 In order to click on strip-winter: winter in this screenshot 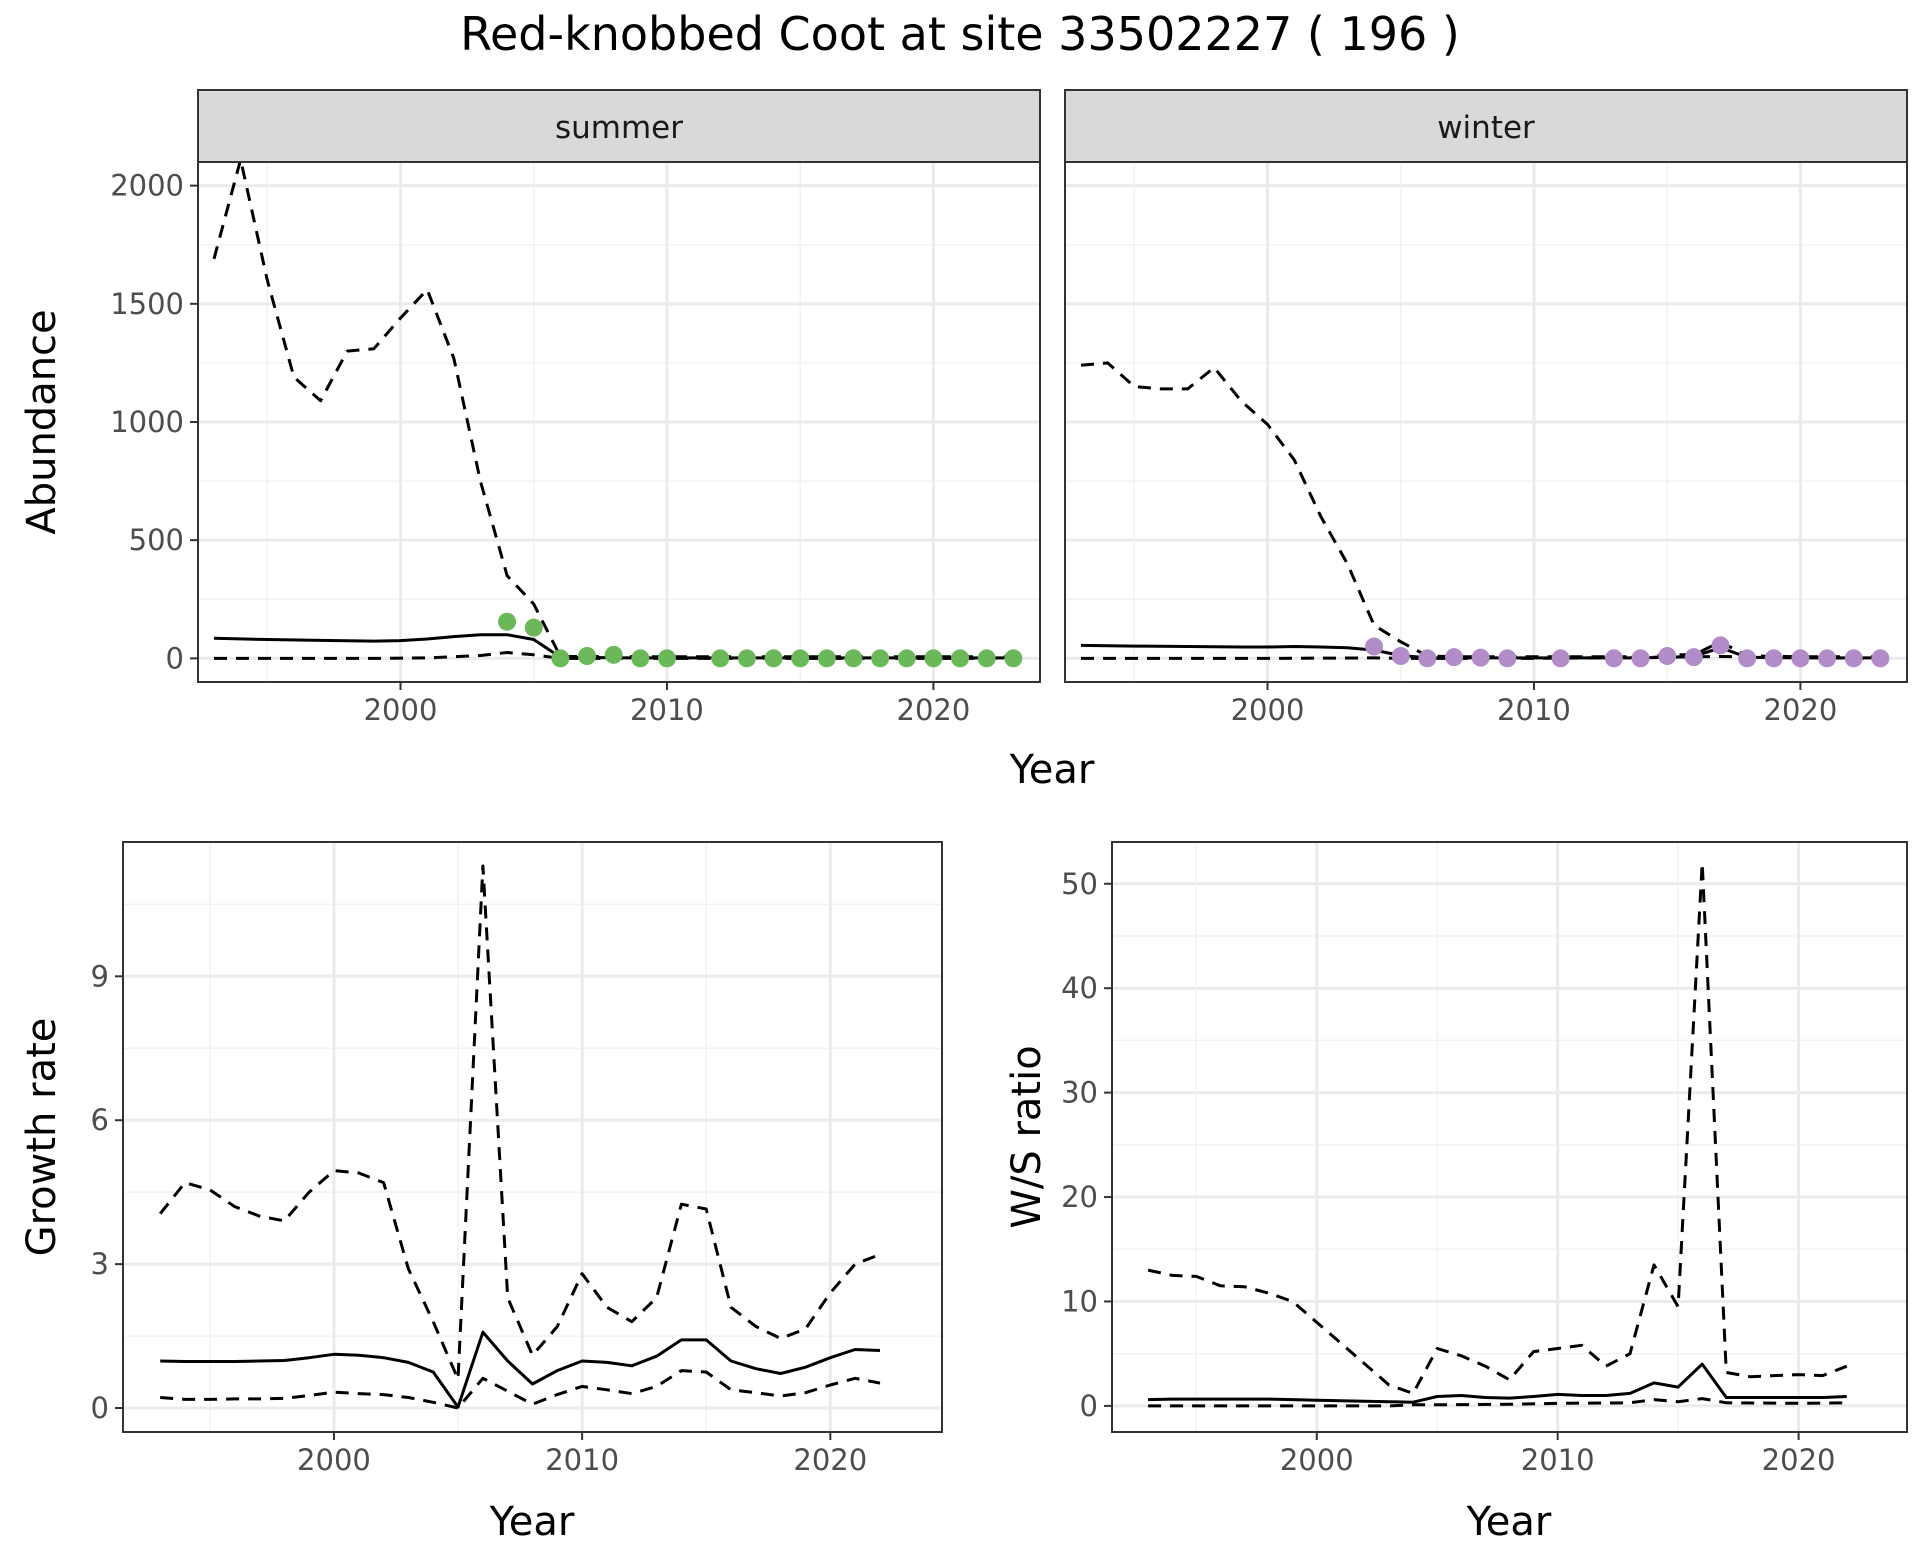, I will do `click(1486, 126)`.